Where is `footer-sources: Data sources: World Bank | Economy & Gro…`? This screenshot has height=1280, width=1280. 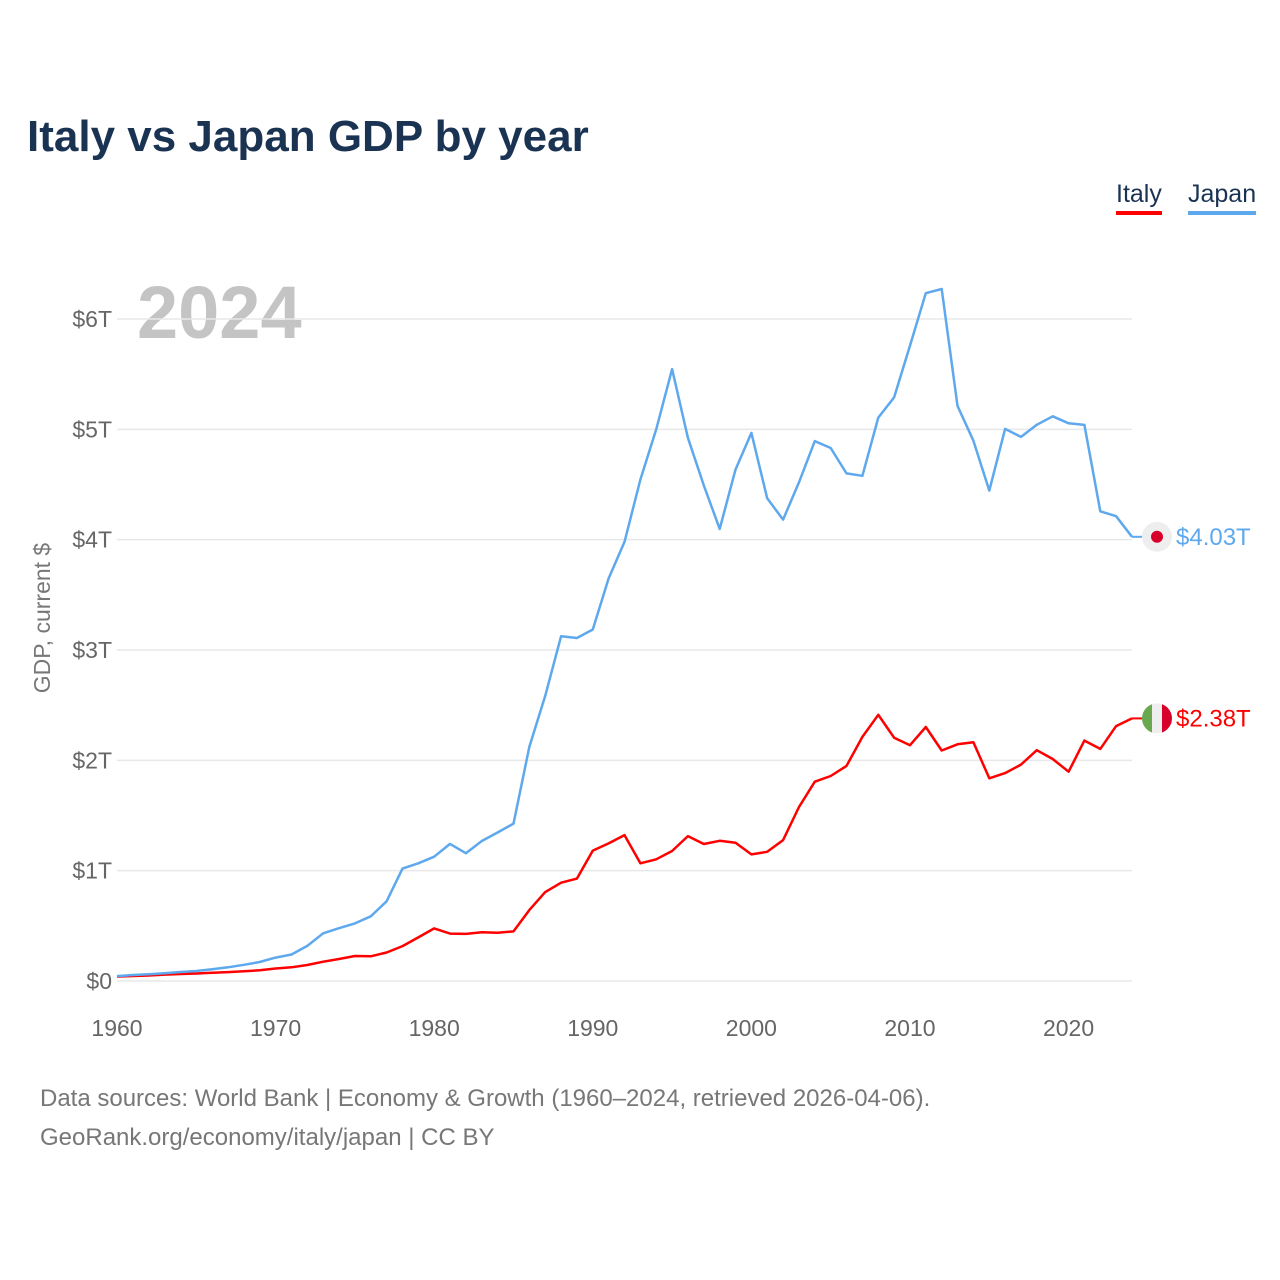 footer-sources: Data sources: World Bank | Economy & Gro… is located at coordinates (485, 1098).